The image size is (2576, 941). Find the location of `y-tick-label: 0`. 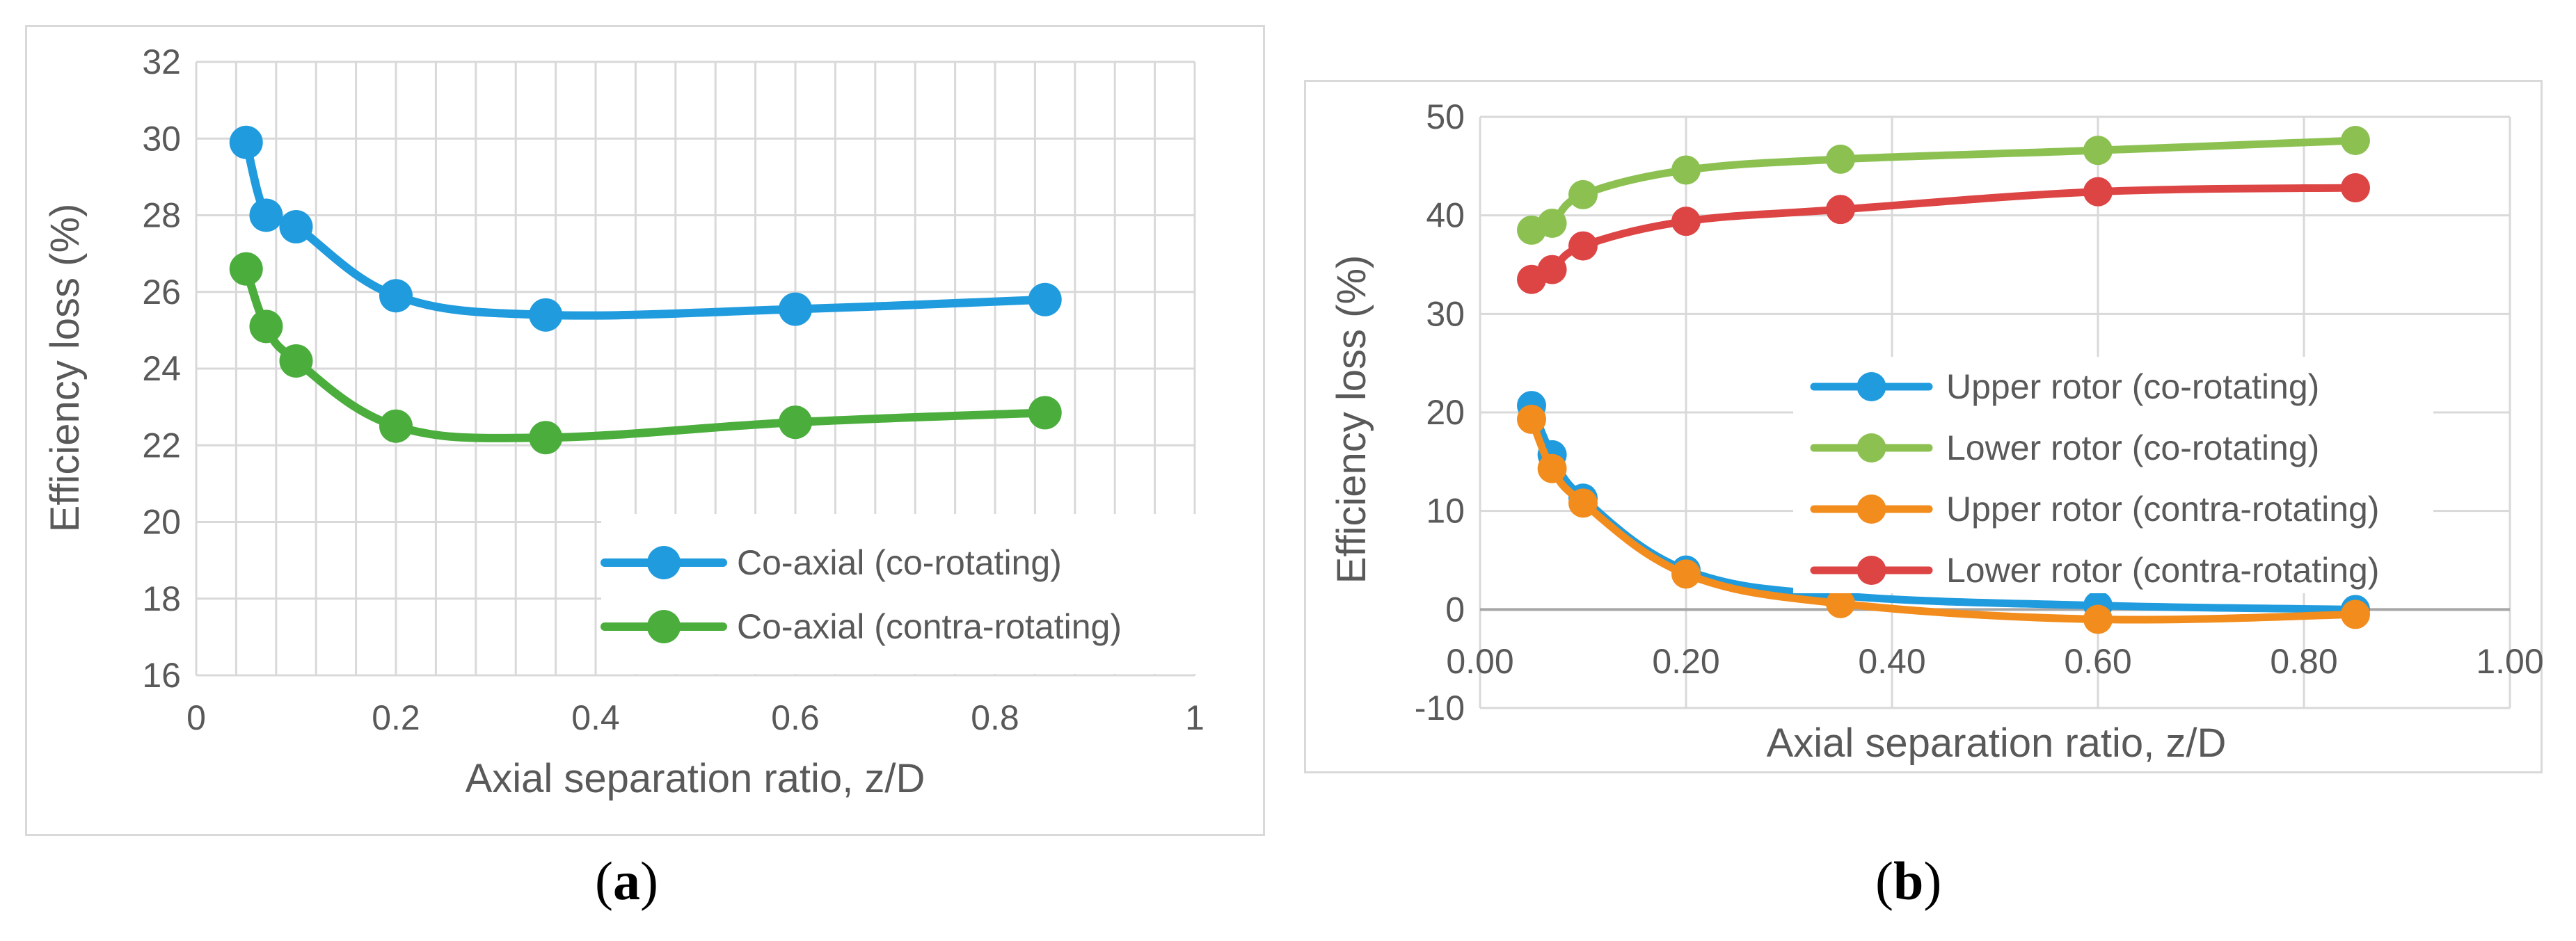

y-tick-label: 0 is located at coordinates (1455, 609).